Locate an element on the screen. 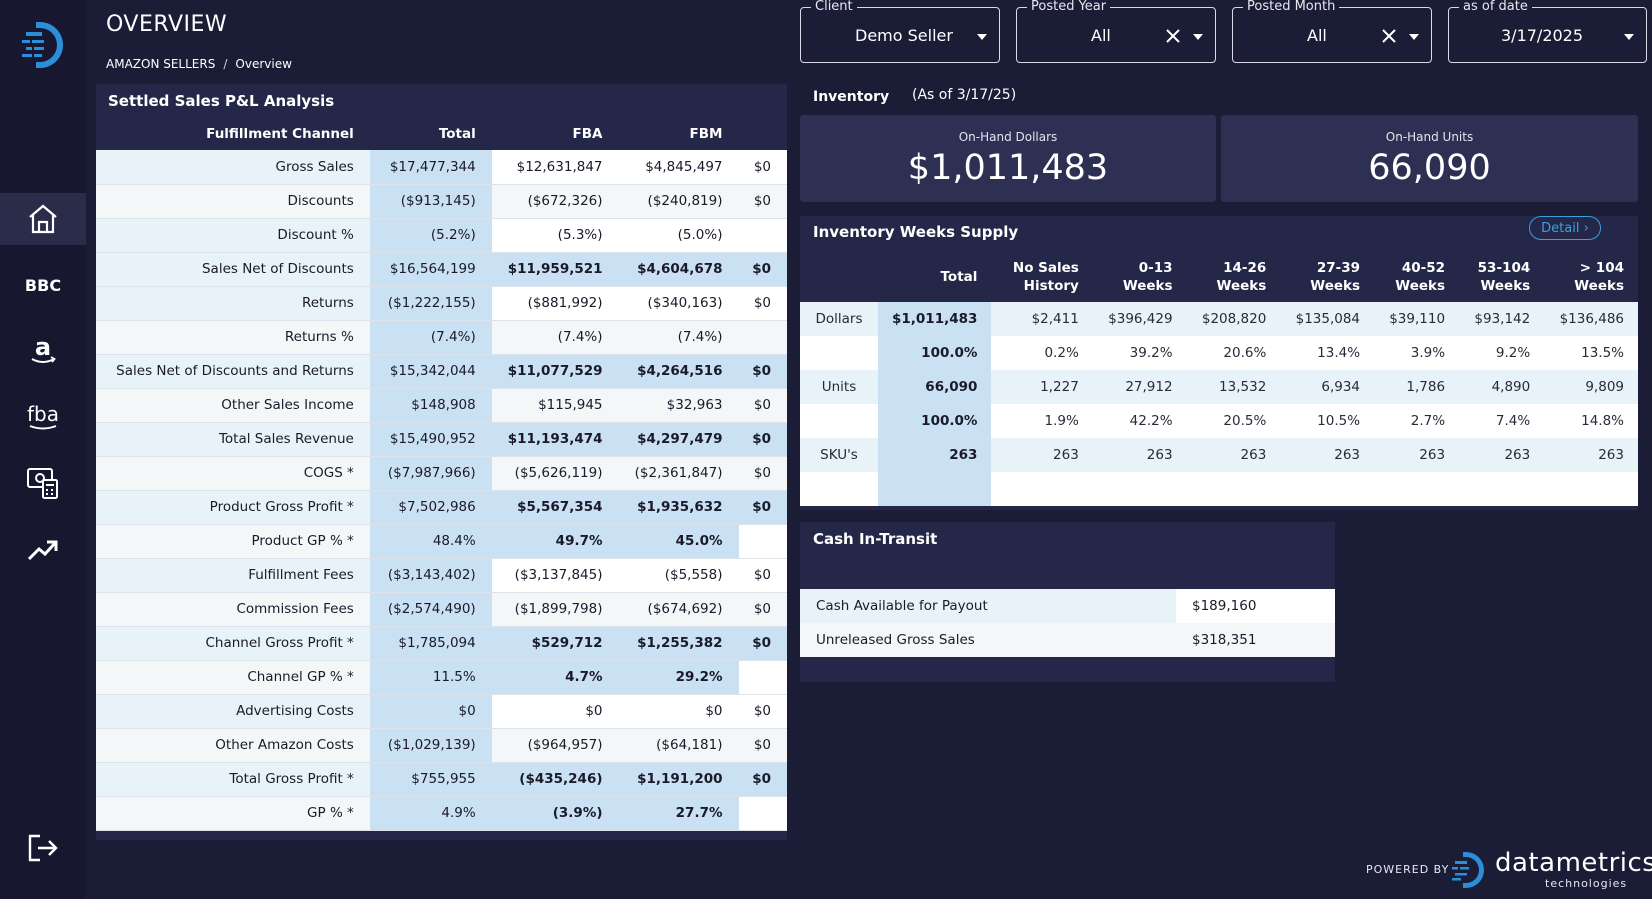 The height and width of the screenshot is (899, 1652). table-row: 100.0% 0.2% 39.2% 20.6% 13.4% 3.9% 9.2% 13.5% is located at coordinates (1219, 353).